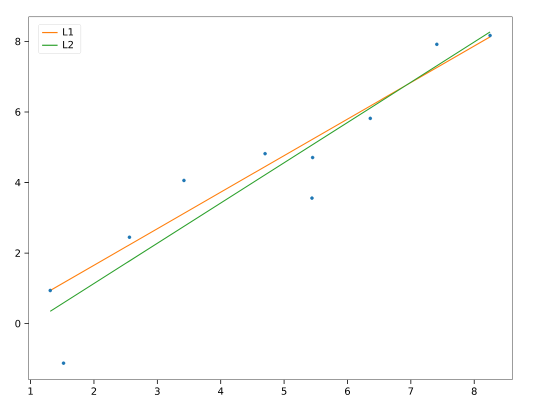 This screenshot has width=534, height=412. I want to click on y-tick-label: 8, so click(17, 42).